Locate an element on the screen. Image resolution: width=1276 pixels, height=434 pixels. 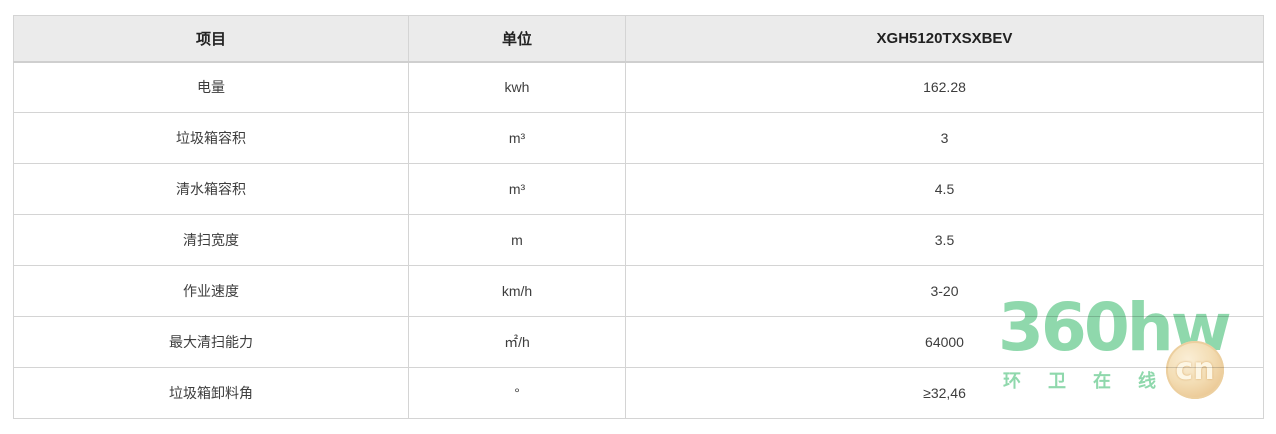
table-row: 垃圾箱容积 m³ 3 is located at coordinates (638, 138).